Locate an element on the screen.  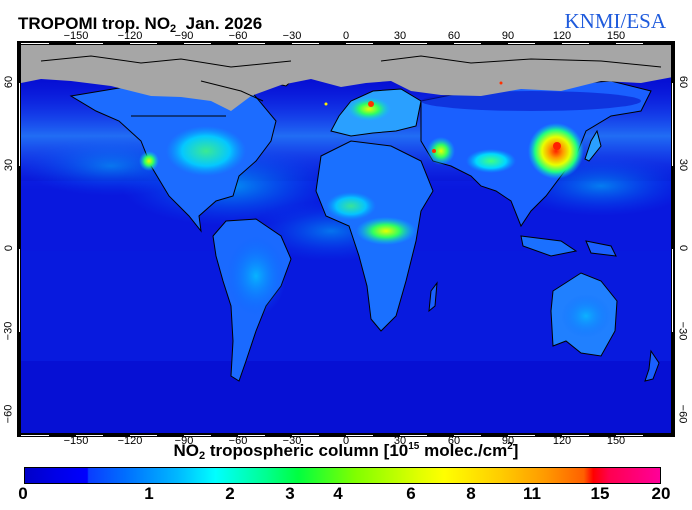
label-part: ] is located at coordinates (515, 450).